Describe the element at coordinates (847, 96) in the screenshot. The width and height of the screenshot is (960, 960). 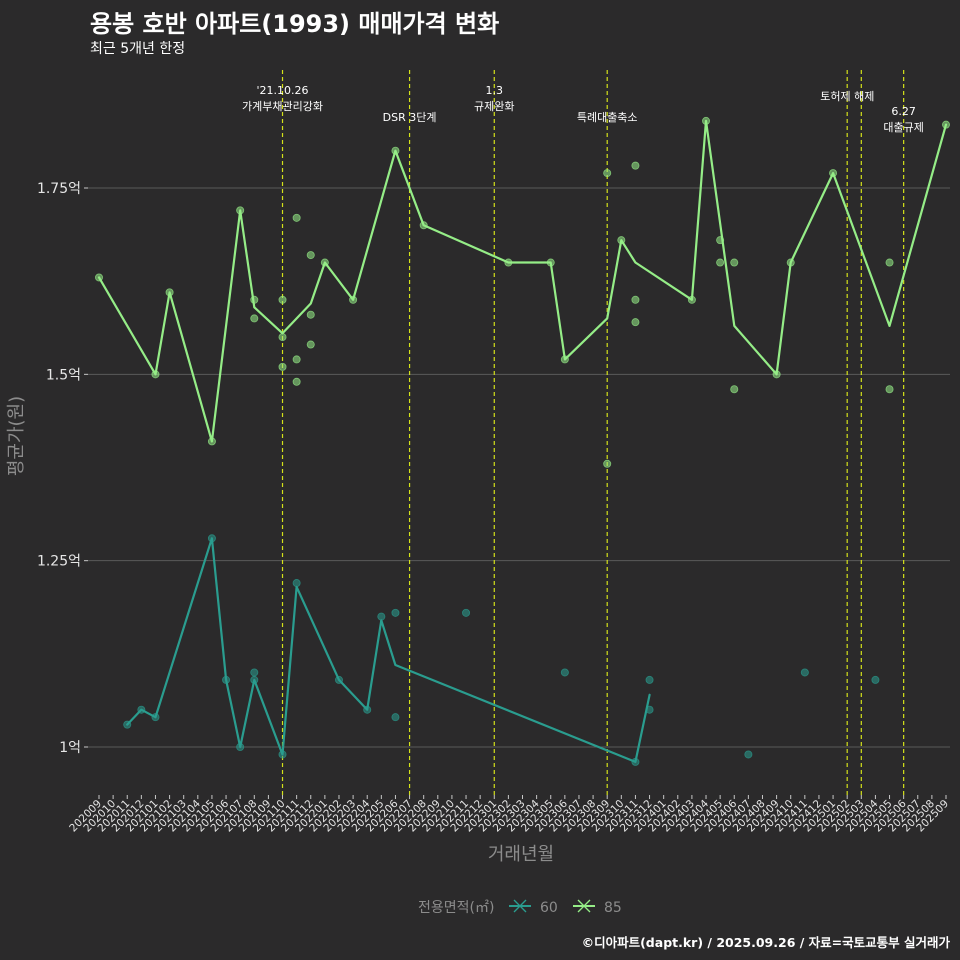
I see `event-annotation: 토허제 해제` at that location.